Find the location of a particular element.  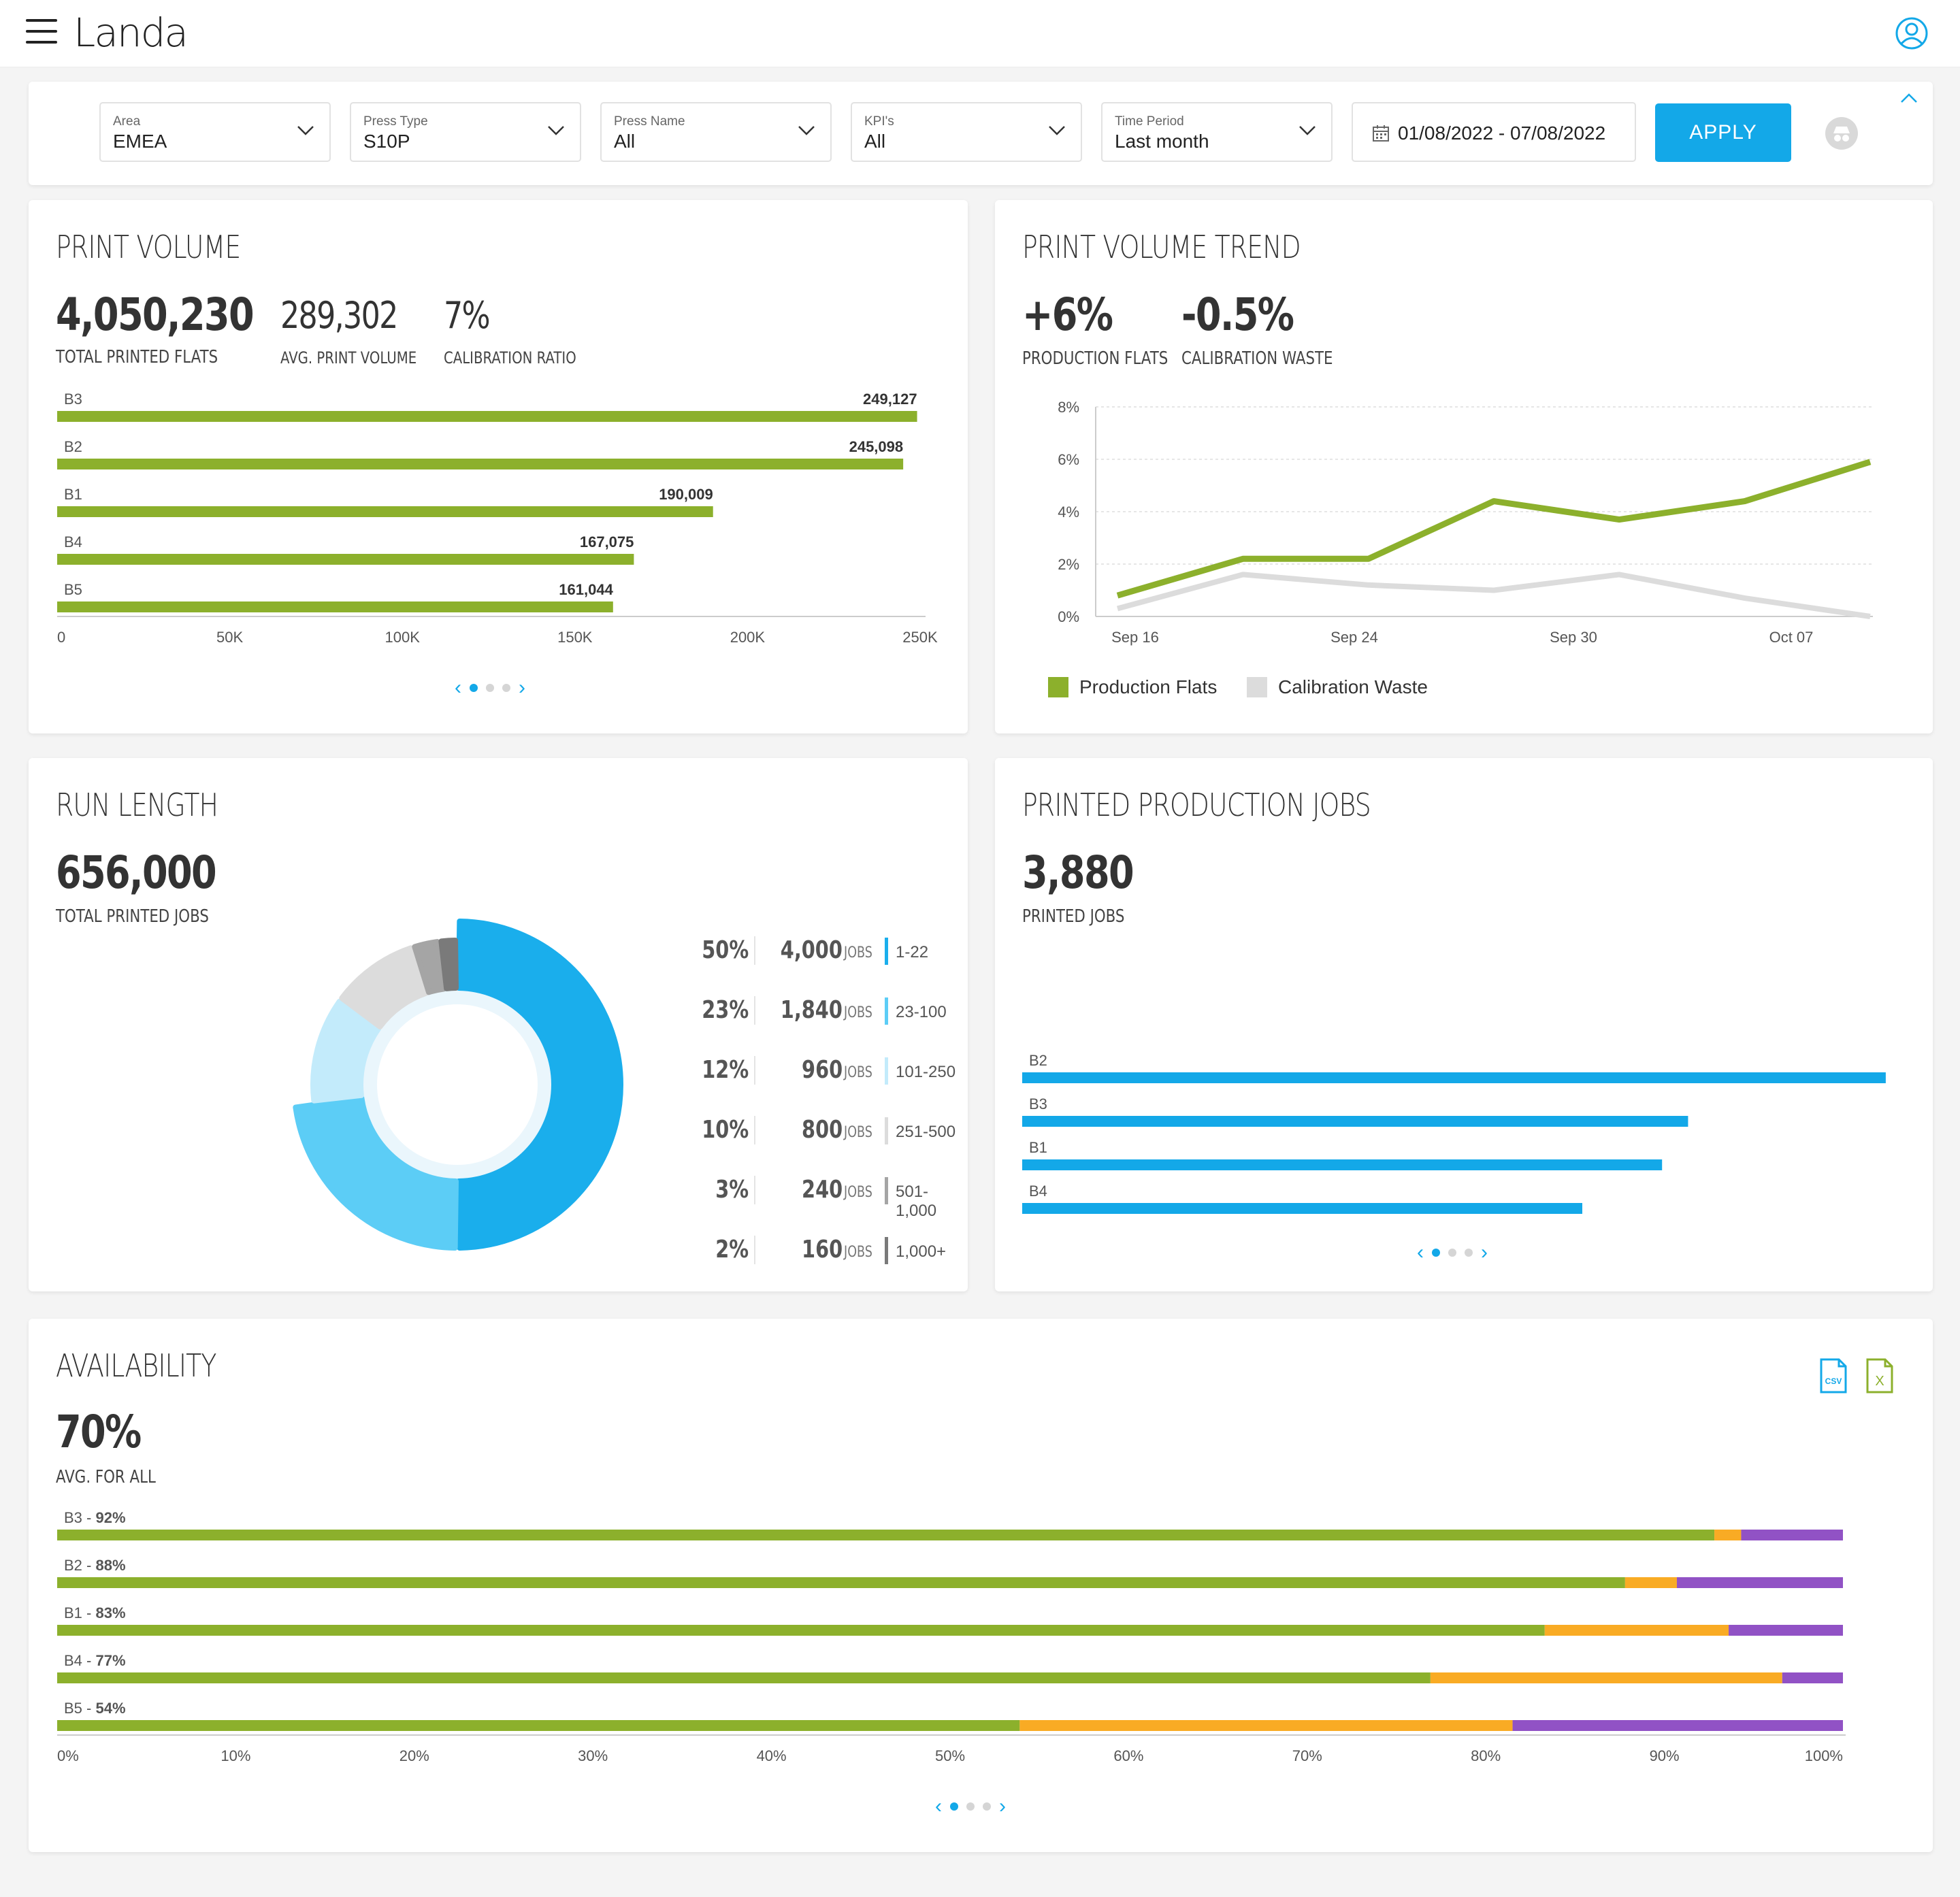

excel-file-icon: X is located at coordinates (1880, 1375).